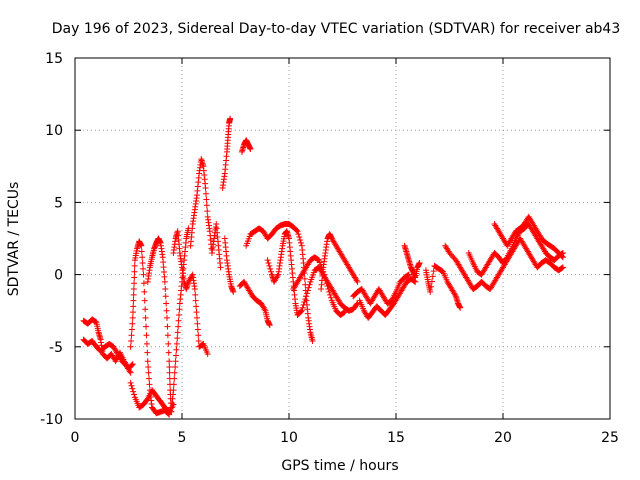 This screenshot has height=480, width=640. Describe the element at coordinates (14, 239) in the screenshot. I see `y-axis-label: SDTVAR / TECUs` at that location.